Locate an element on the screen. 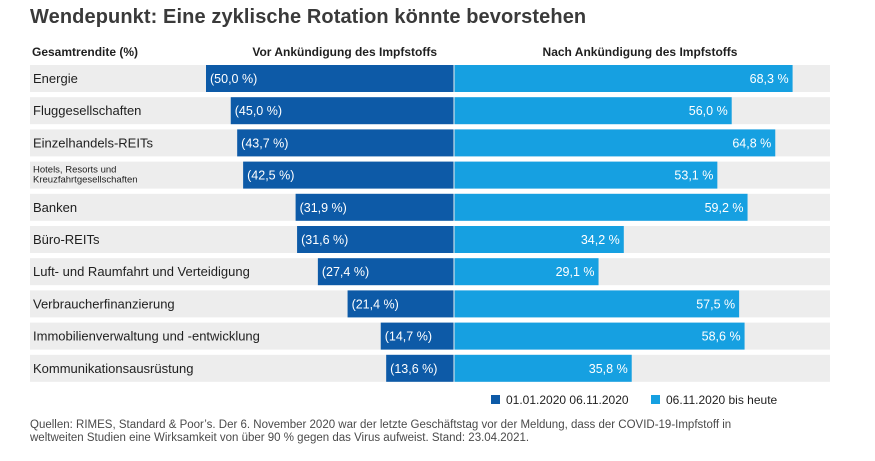 The image size is (875, 461). data-label-after: 56,0 % is located at coordinates (708, 111).